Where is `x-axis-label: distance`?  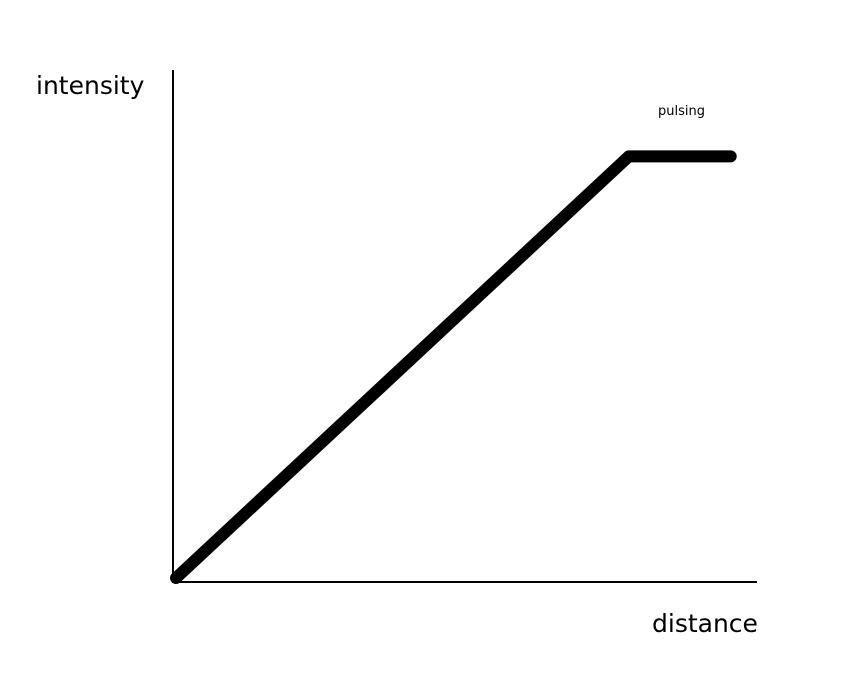 x-axis-label: distance is located at coordinates (705, 623).